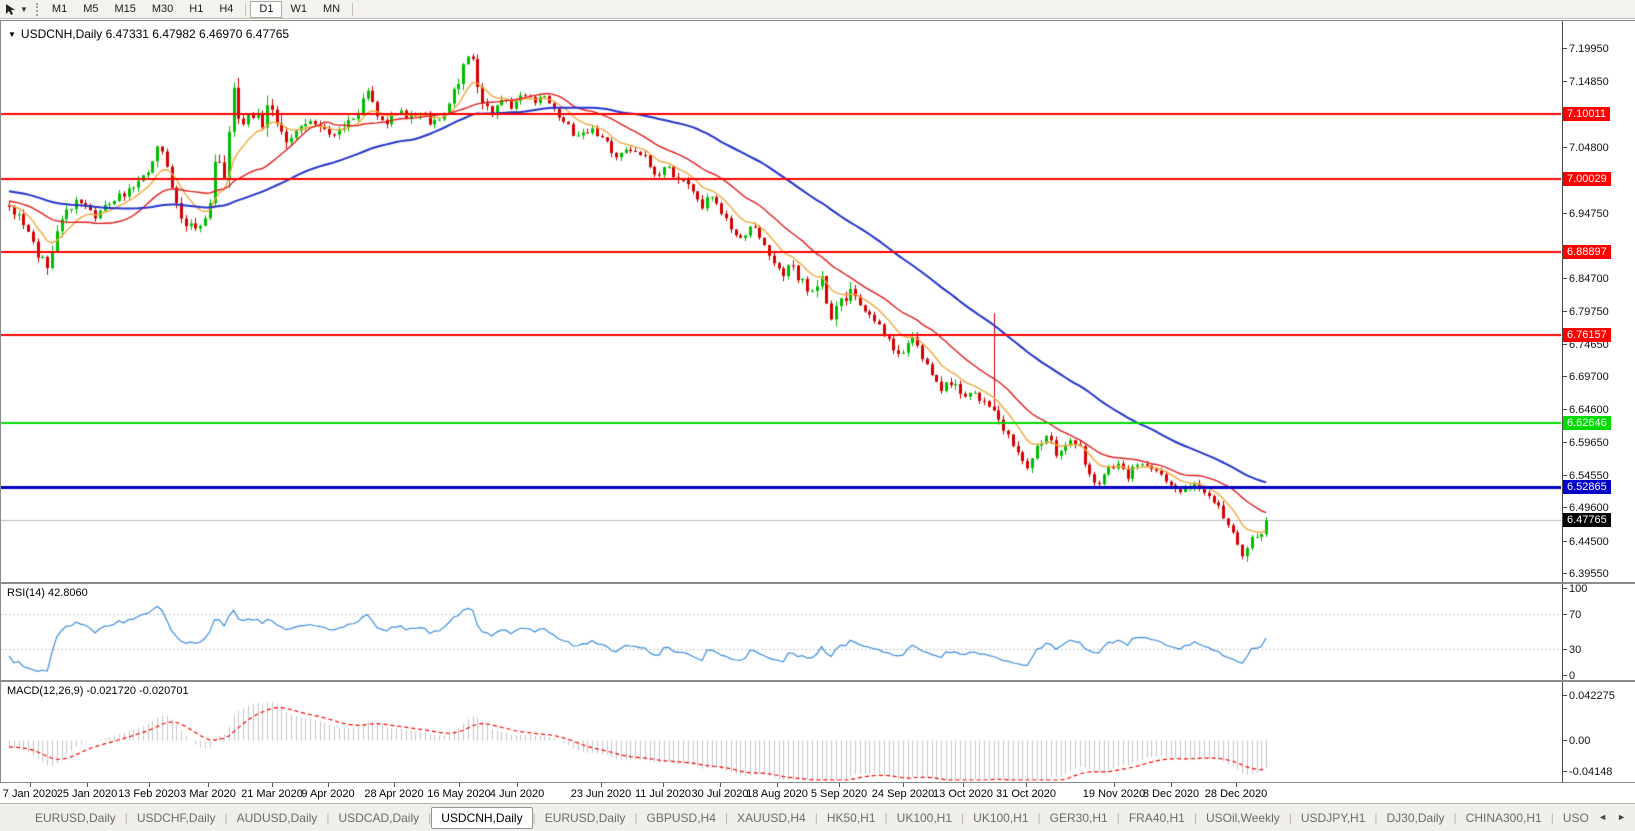  Describe the element at coordinates (1026, 794) in the screenshot. I see `date-label: 31 Oct 2020` at that location.